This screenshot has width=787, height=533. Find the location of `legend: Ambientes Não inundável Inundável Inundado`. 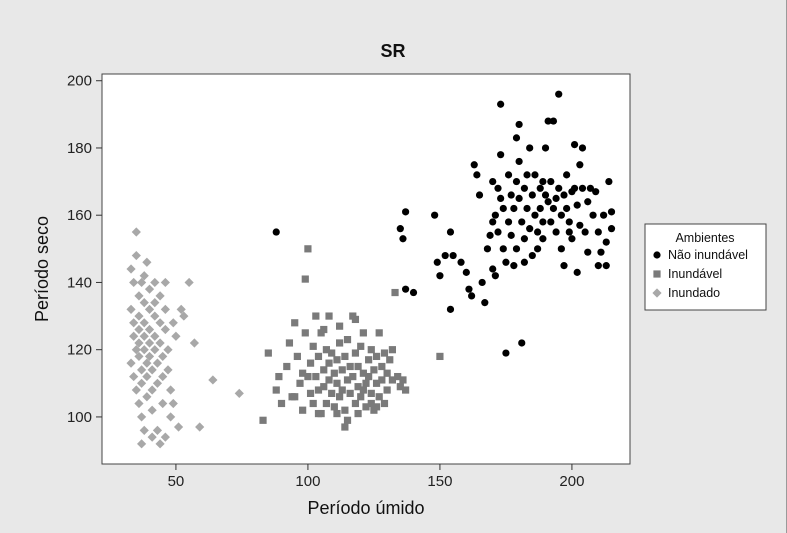

legend: Ambientes Não inundável Inundável Inundado is located at coordinates (705, 267).